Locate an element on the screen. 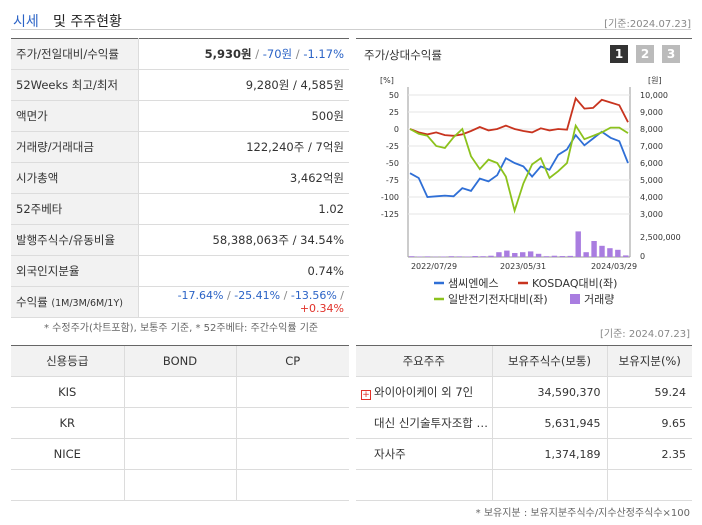  chart-tab-2: 2 is located at coordinates (645, 54).